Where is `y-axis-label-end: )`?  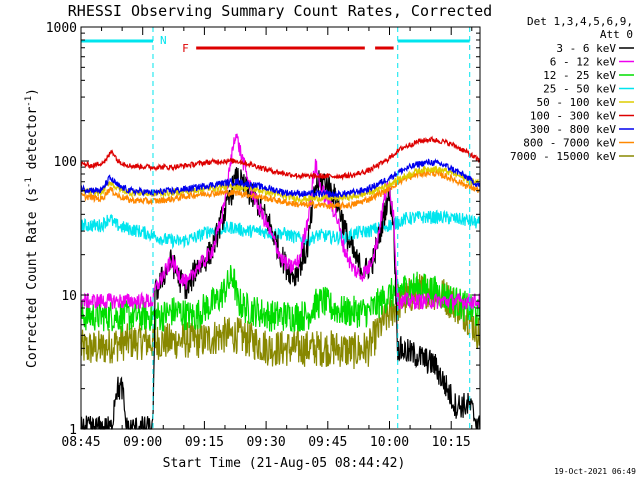
y-axis-label-end: ) is located at coordinates (32, 92).